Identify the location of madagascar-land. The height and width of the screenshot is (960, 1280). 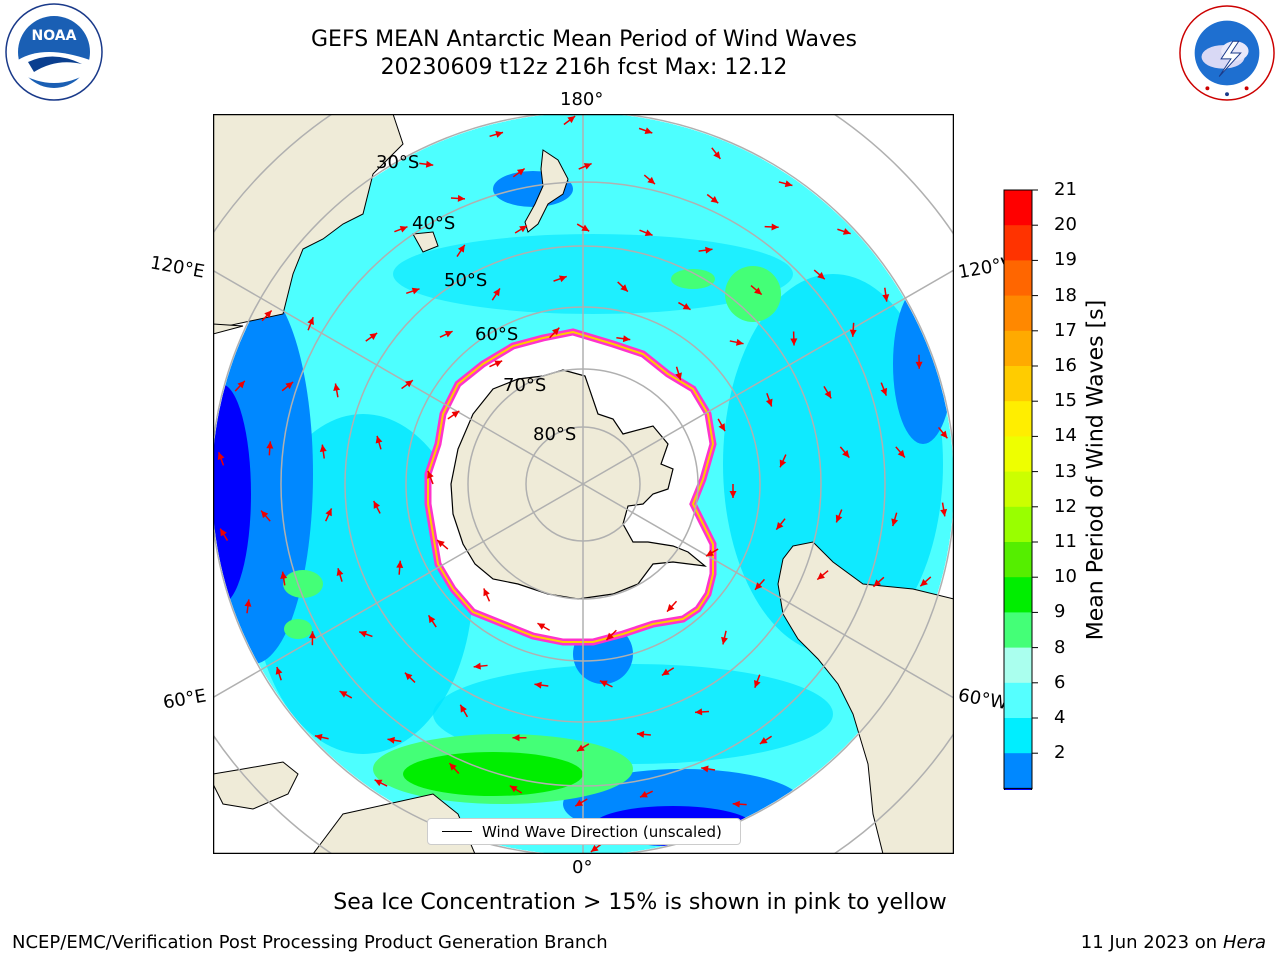
(256, 785).